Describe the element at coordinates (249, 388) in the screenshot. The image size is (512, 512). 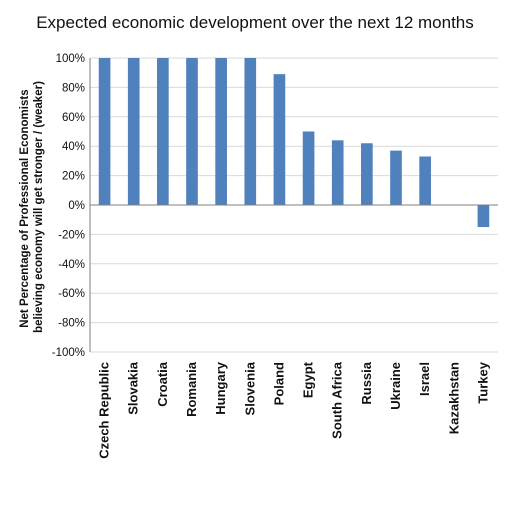
I see `x-tick-label: Slovenia` at that location.